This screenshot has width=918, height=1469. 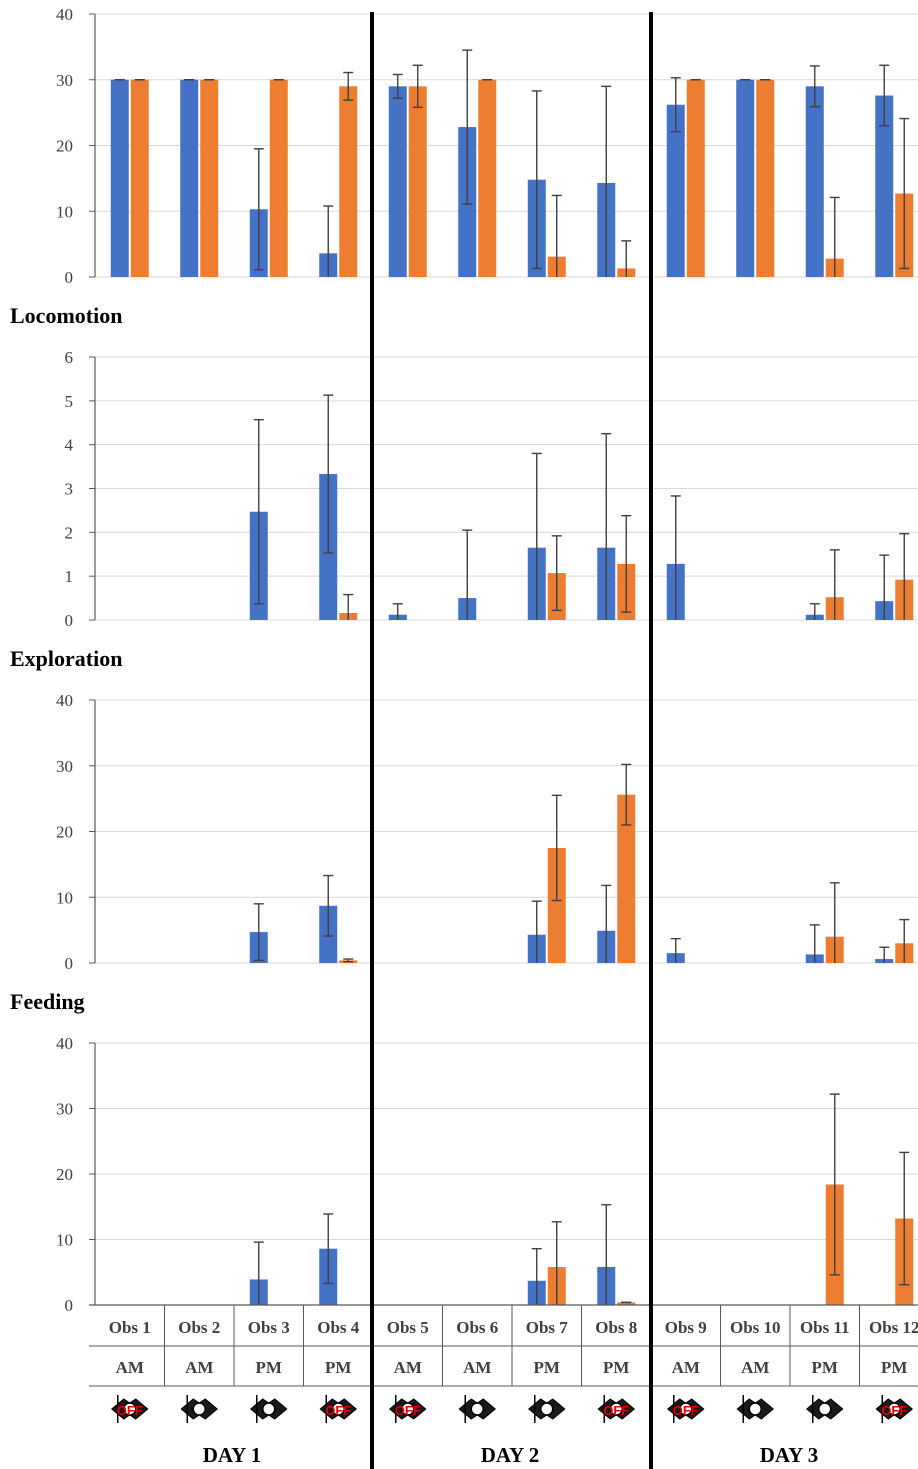 I want to click on x-tick-label: Obs 9, so click(x=686, y=1327).